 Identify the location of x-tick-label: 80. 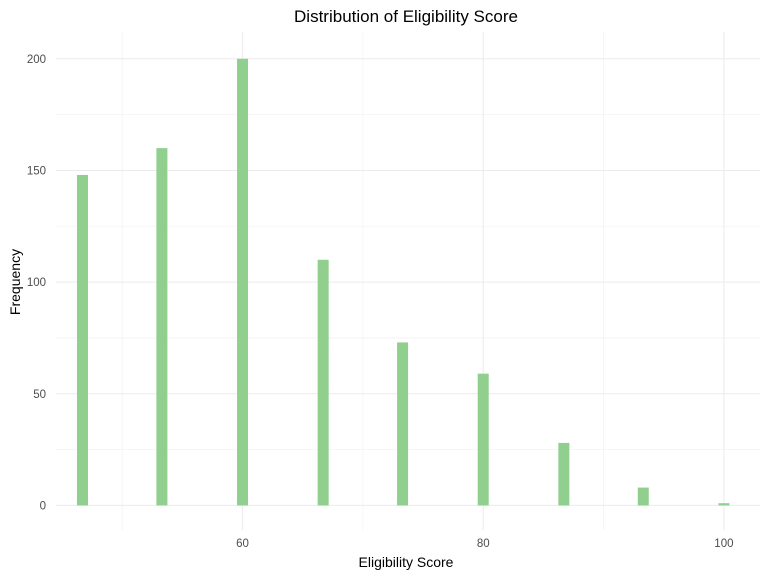
(483, 544).